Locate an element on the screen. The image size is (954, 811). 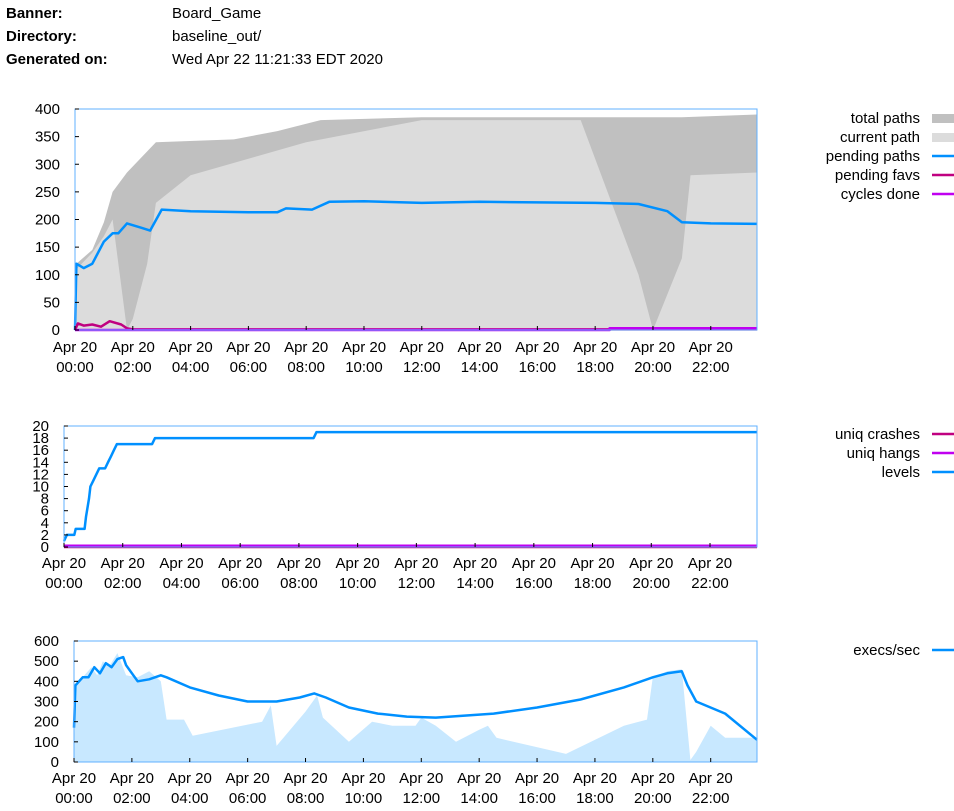
legend-label: execs/sec is located at coordinates (886, 650).